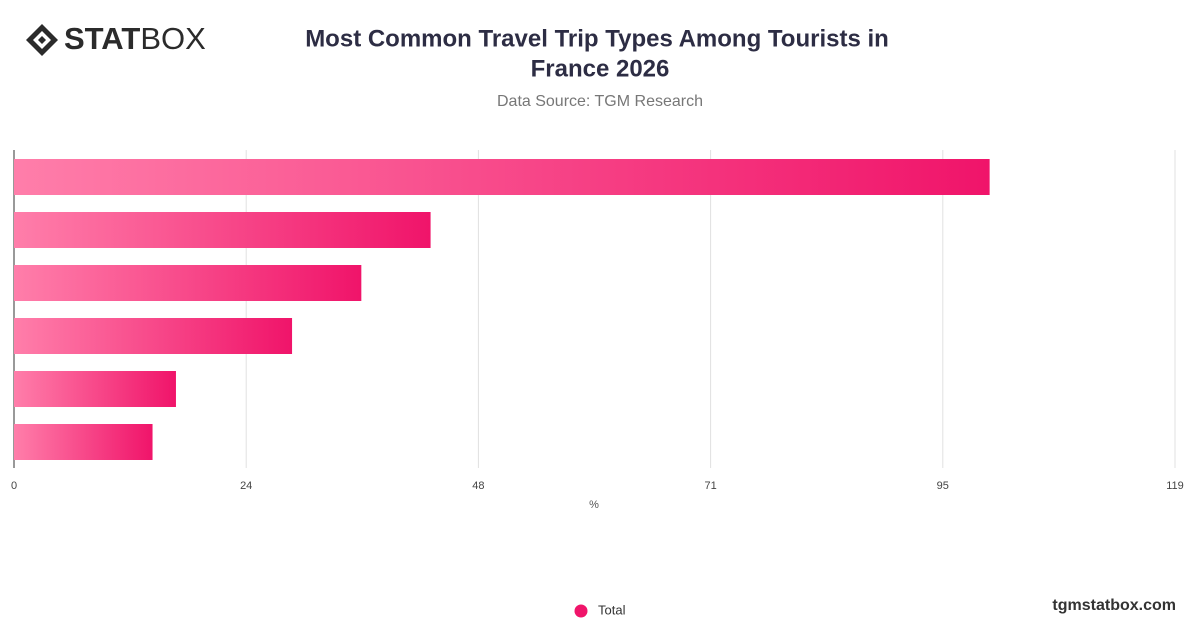 This screenshot has width=1200, height=628. What do you see at coordinates (246, 486) in the screenshot?
I see `x-tick-label: 24` at bounding box center [246, 486].